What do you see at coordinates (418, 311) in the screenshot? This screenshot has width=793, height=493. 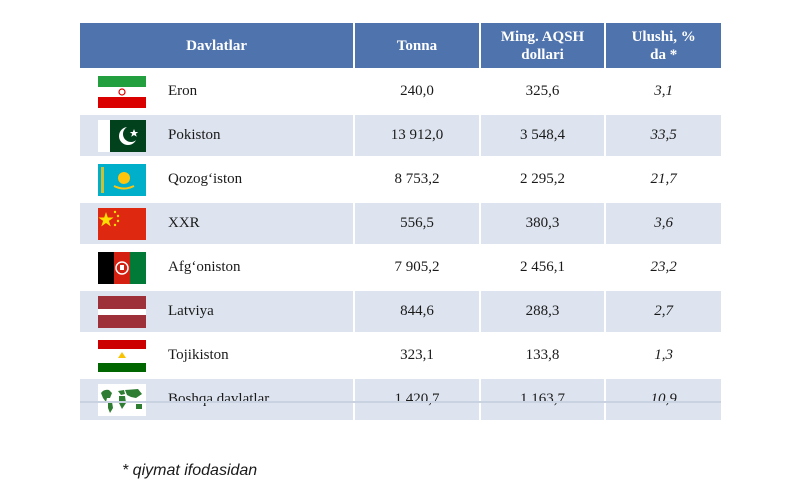 I see `cell-tonnes: 844,6` at bounding box center [418, 311].